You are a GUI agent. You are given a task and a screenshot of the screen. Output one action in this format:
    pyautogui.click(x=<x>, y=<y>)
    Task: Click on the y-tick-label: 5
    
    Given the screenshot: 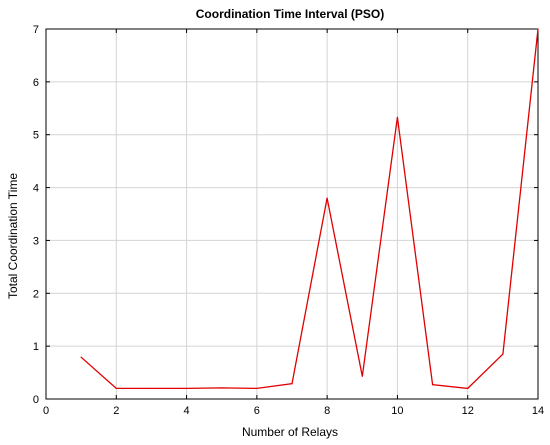 What is the action you would take?
    pyautogui.click(x=36, y=136)
    